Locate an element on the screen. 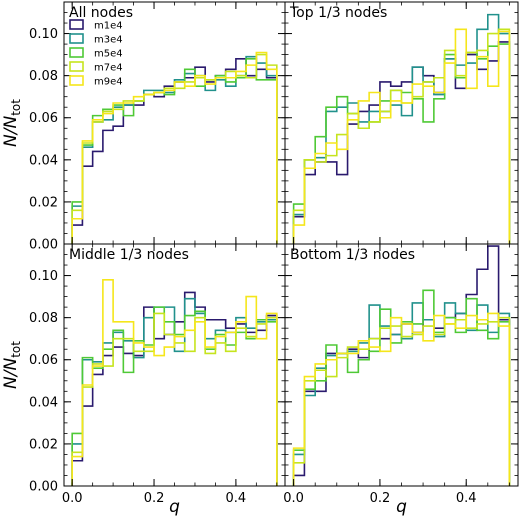 The width and height of the screenshot is (520, 519). legend-label-m9e4: m9e4 is located at coordinates (108, 82).